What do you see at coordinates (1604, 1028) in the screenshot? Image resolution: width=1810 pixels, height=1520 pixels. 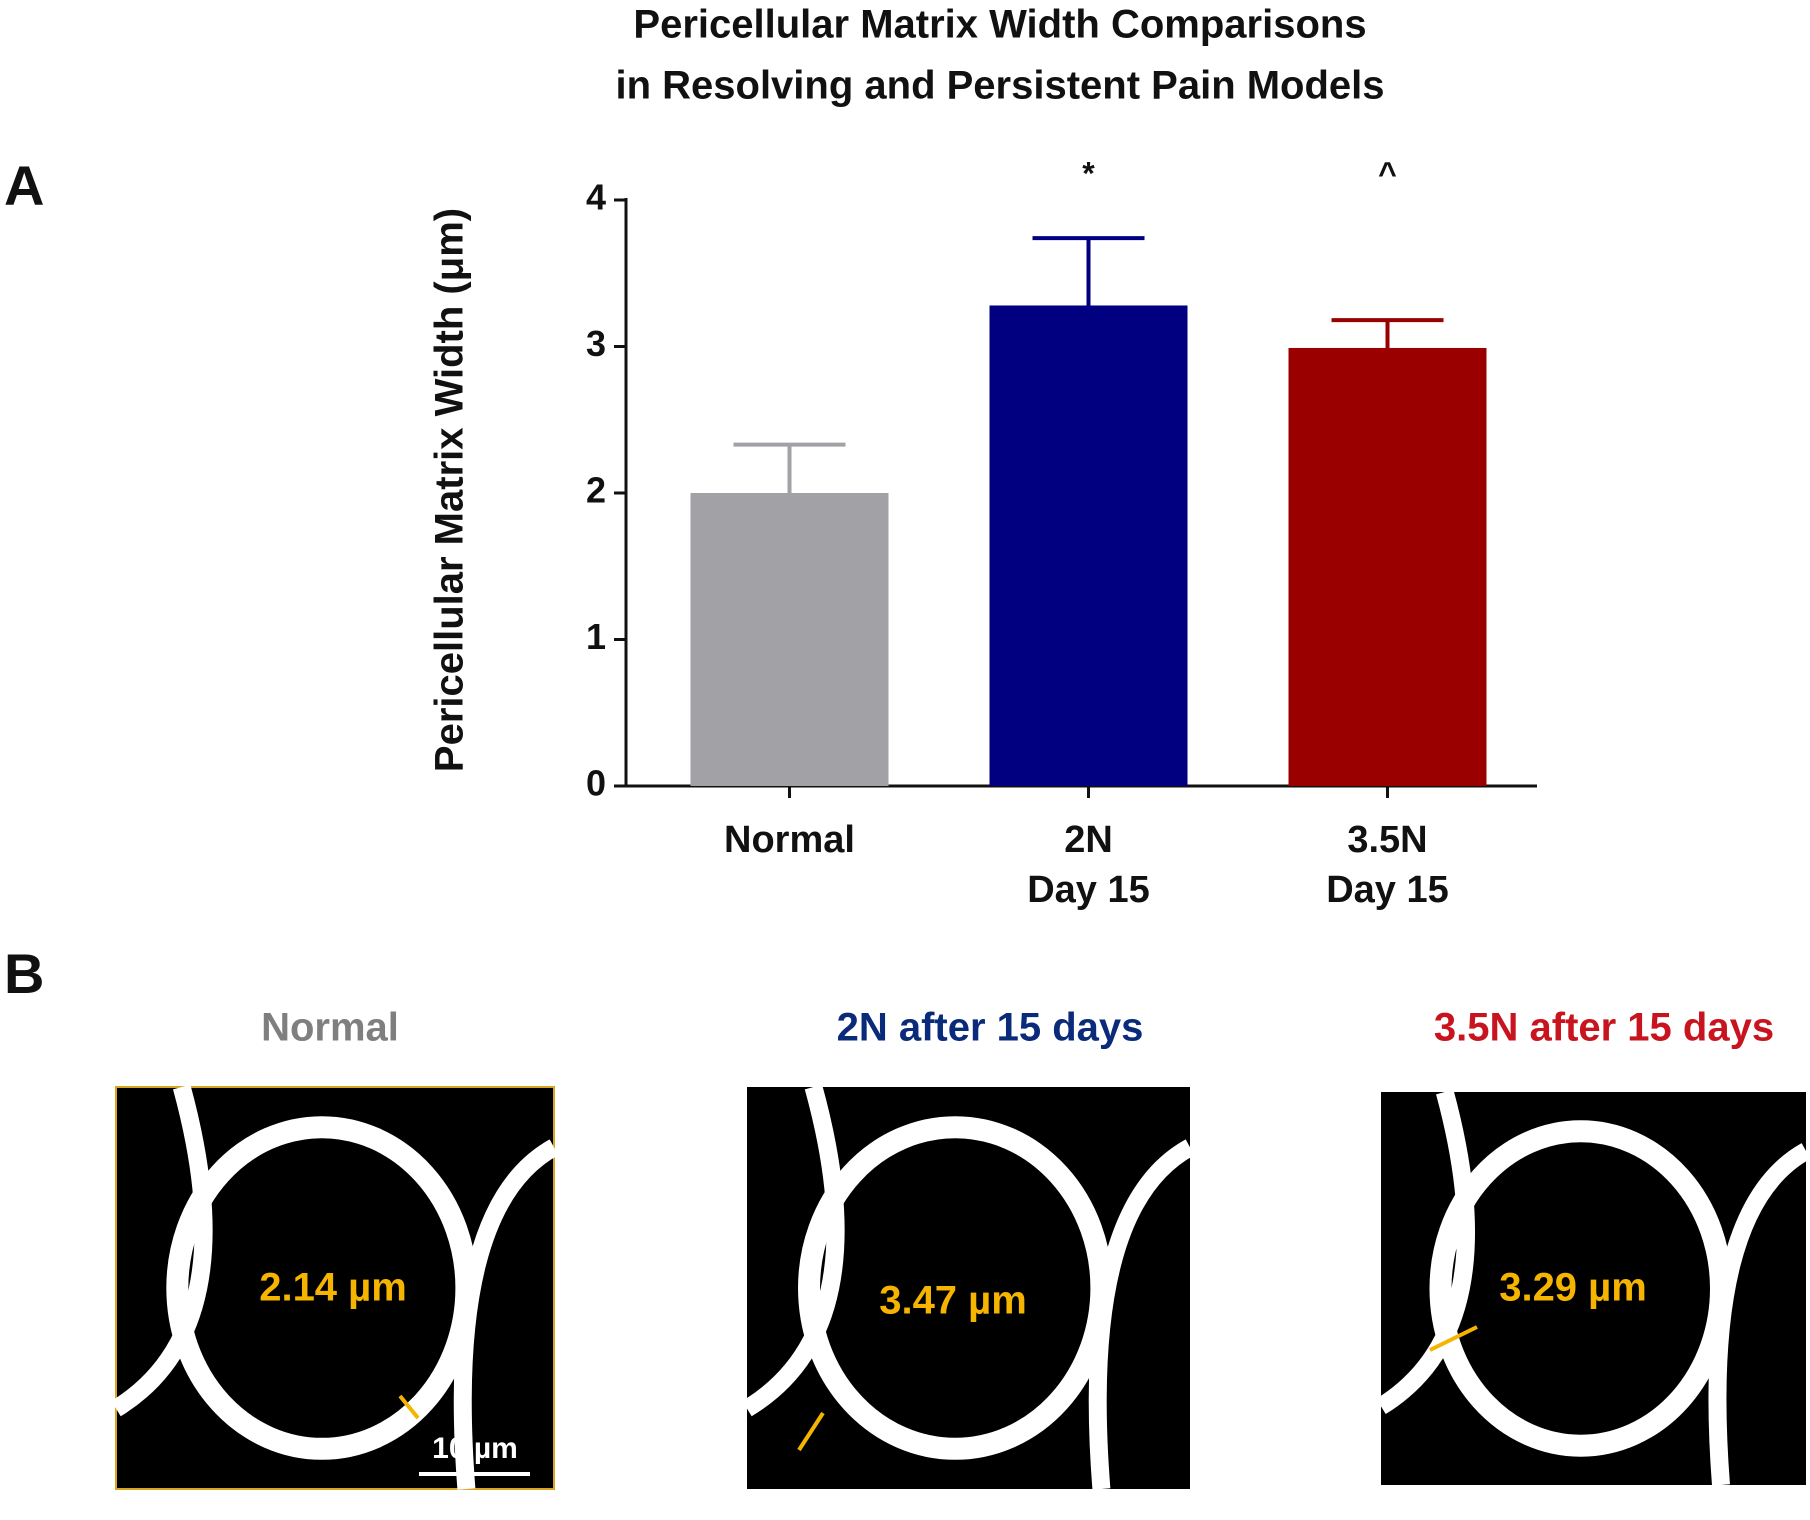 I see `image-title: 3.5N after 15 days` at bounding box center [1604, 1028].